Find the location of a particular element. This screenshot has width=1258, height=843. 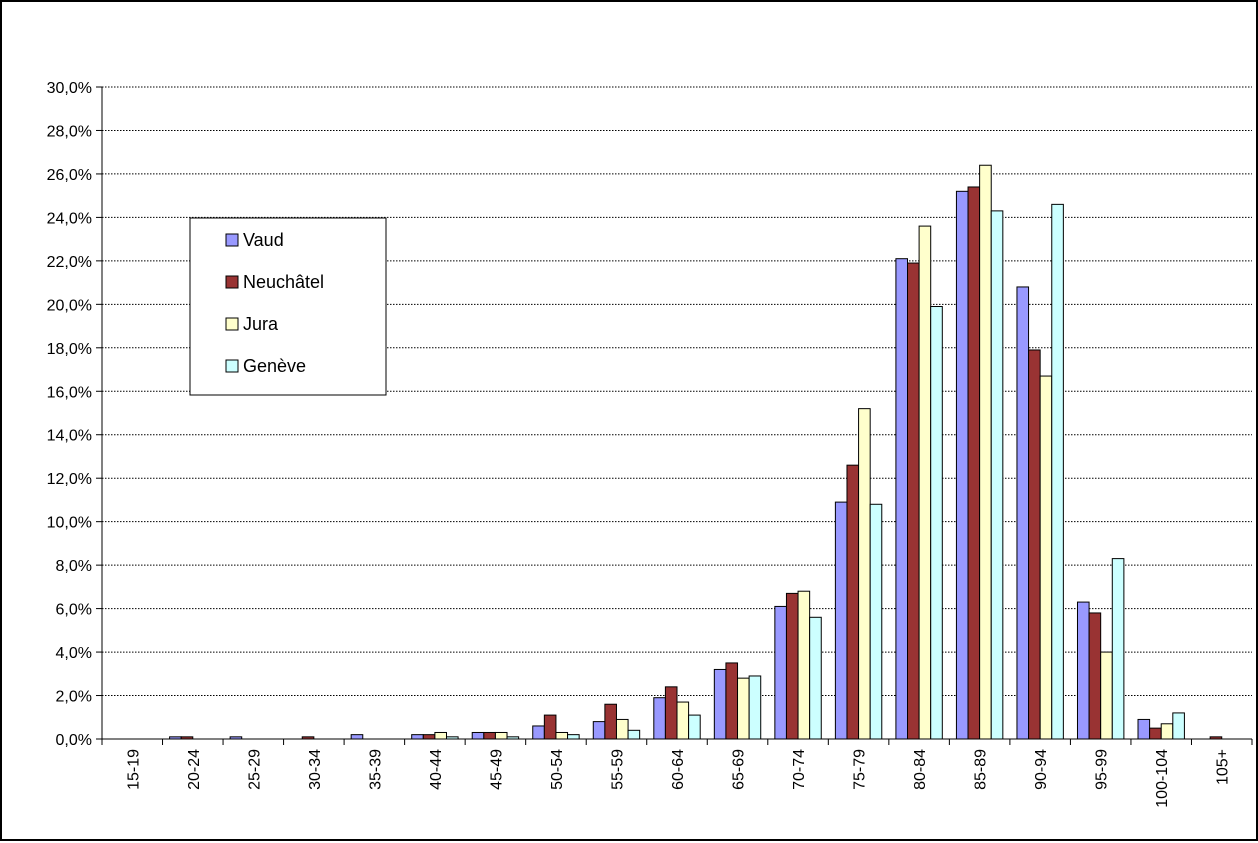

legend-label: Neuchâtel is located at coordinates (283, 282).